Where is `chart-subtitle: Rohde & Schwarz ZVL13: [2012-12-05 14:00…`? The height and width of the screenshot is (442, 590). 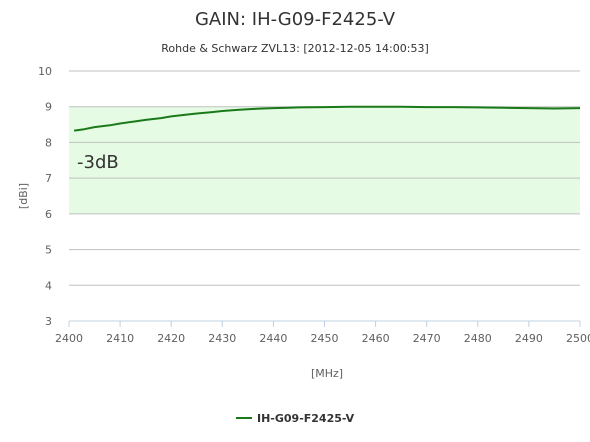
chart-subtitle: Rohde & Schwarz ZVL13: [2012-12-05 14:00… is located at coordinates (295, 48).